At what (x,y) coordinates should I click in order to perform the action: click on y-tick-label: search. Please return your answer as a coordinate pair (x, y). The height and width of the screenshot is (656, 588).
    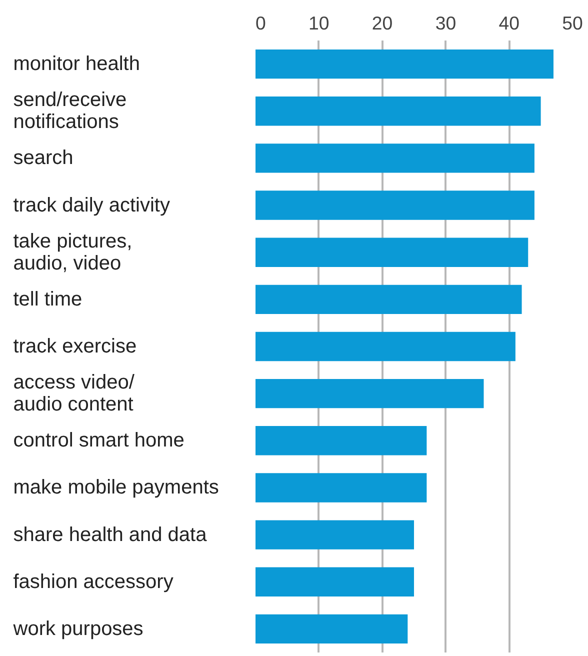
    Looking at the image, I should click on (43, 158).